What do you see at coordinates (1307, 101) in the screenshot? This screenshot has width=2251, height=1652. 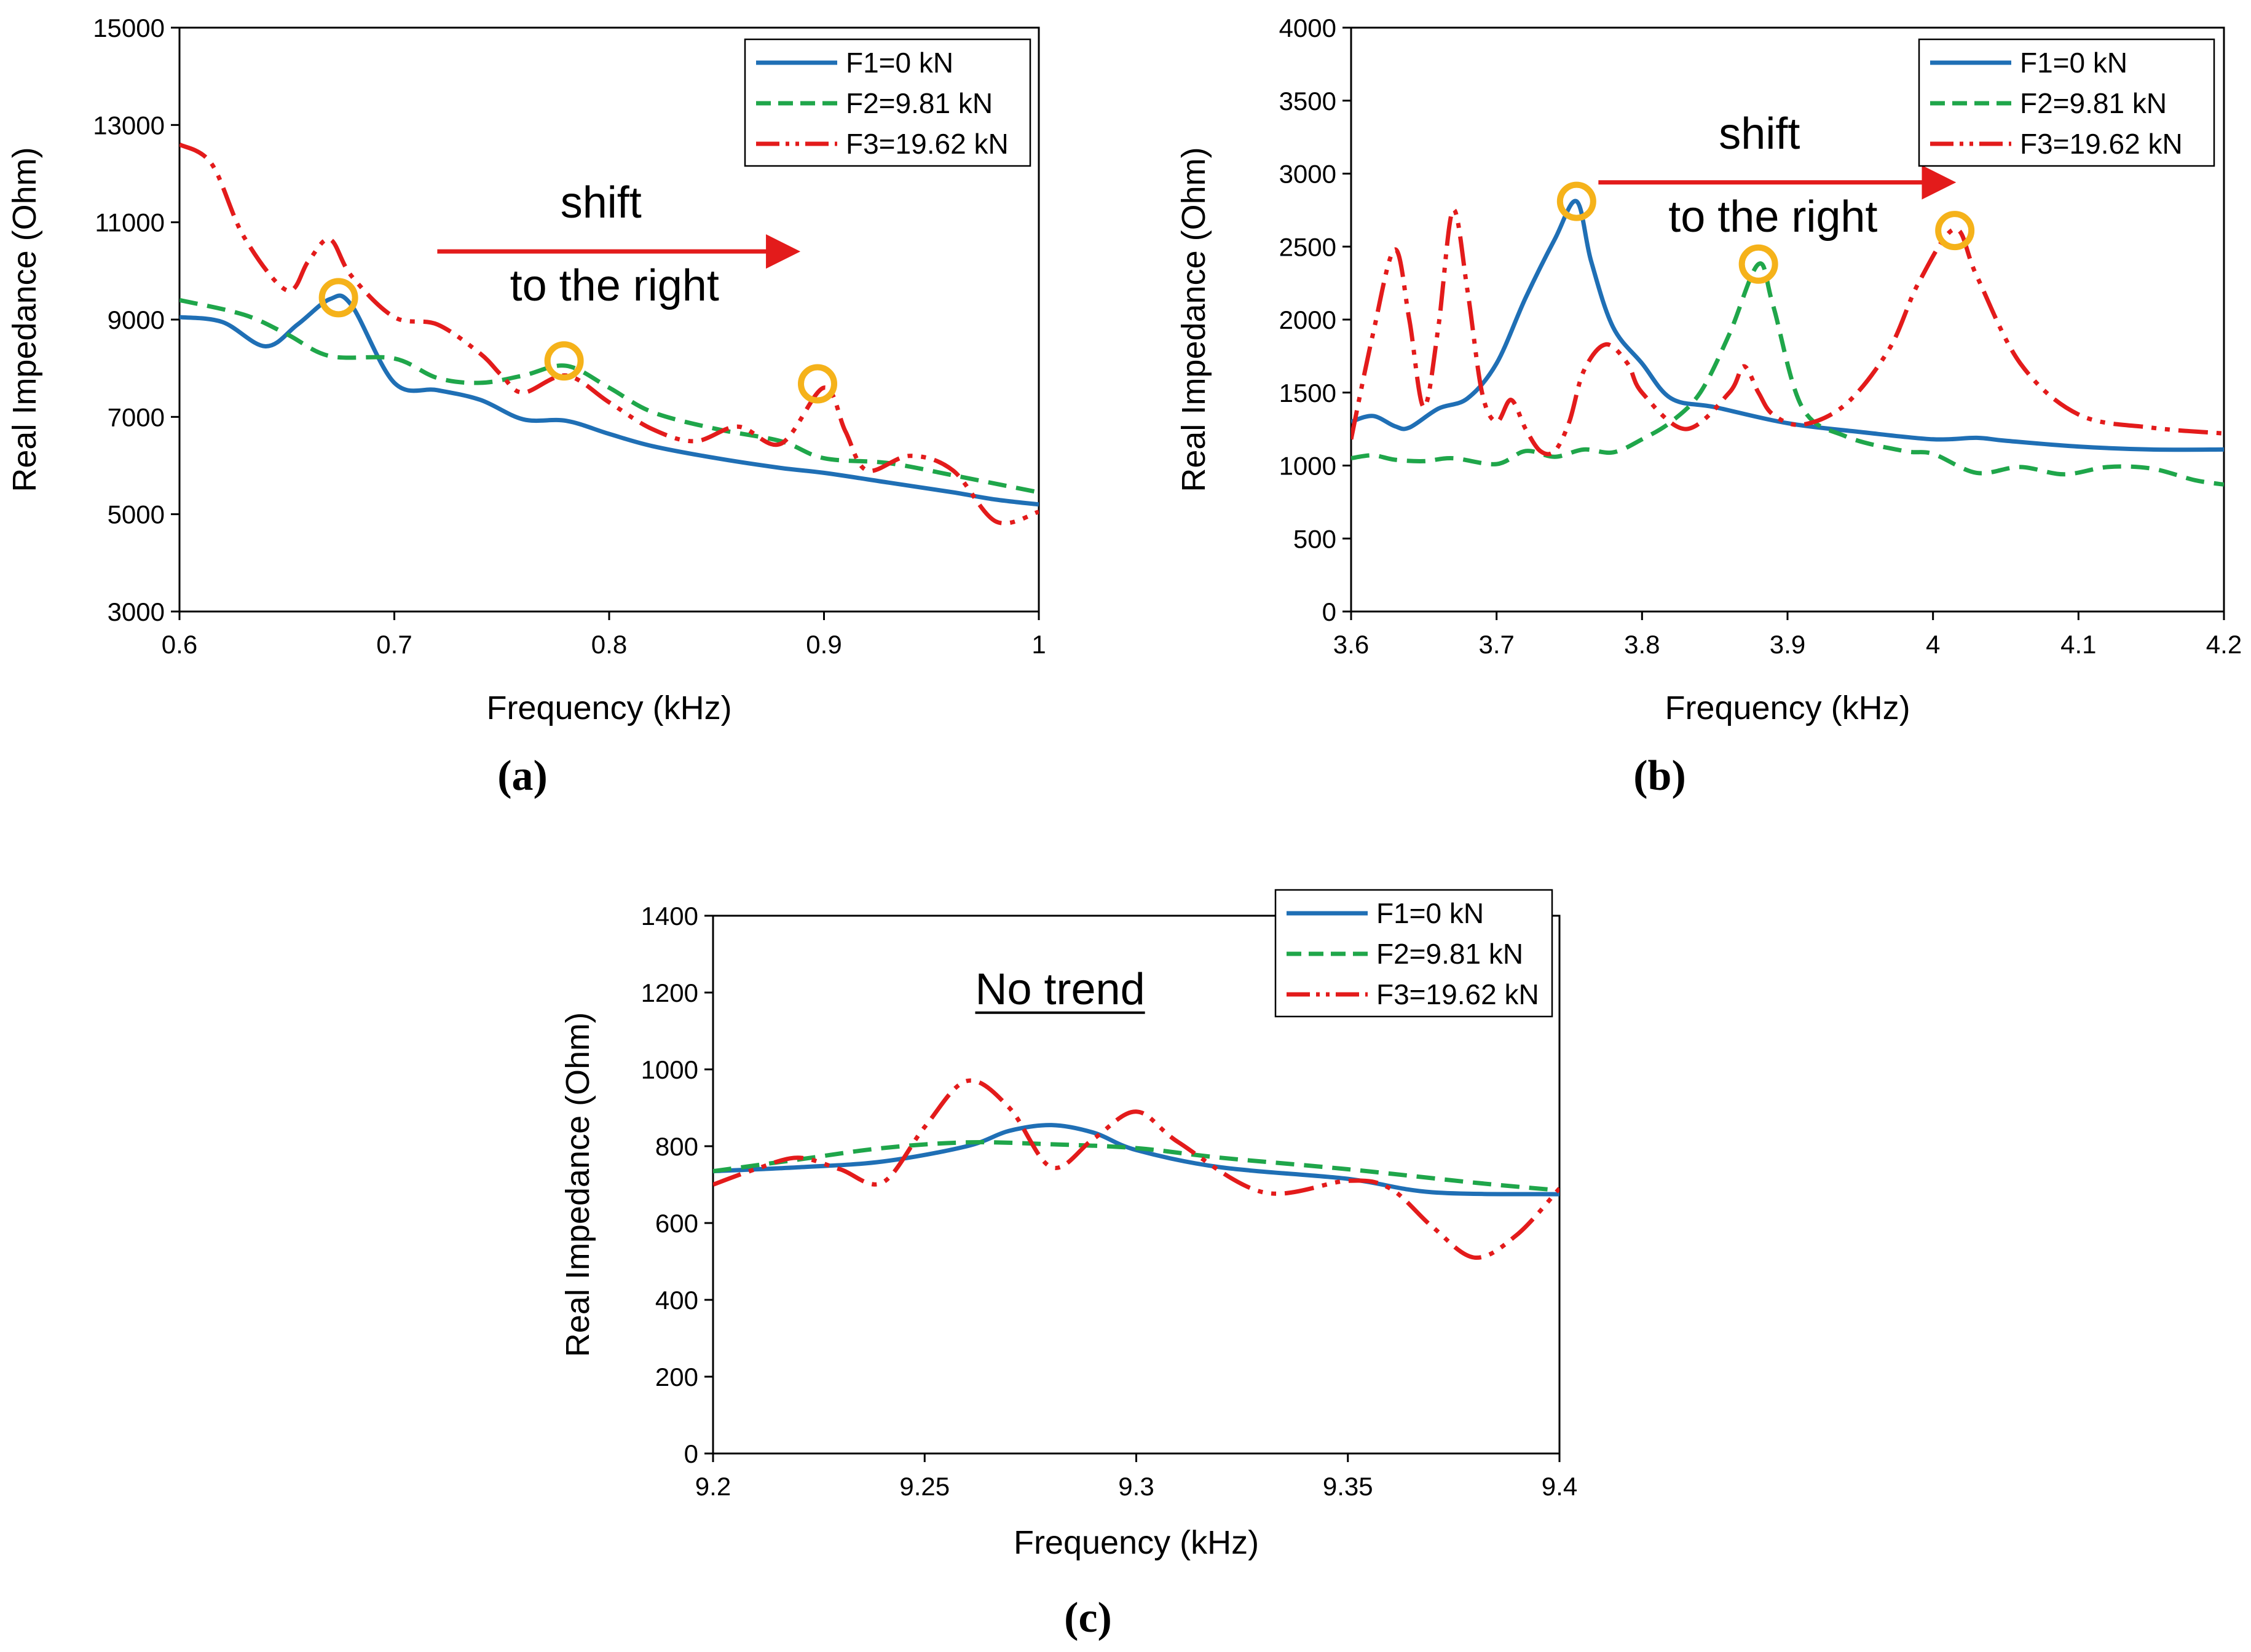 I see `y-tick-label: 3500` at bounding box center [1307, 101].